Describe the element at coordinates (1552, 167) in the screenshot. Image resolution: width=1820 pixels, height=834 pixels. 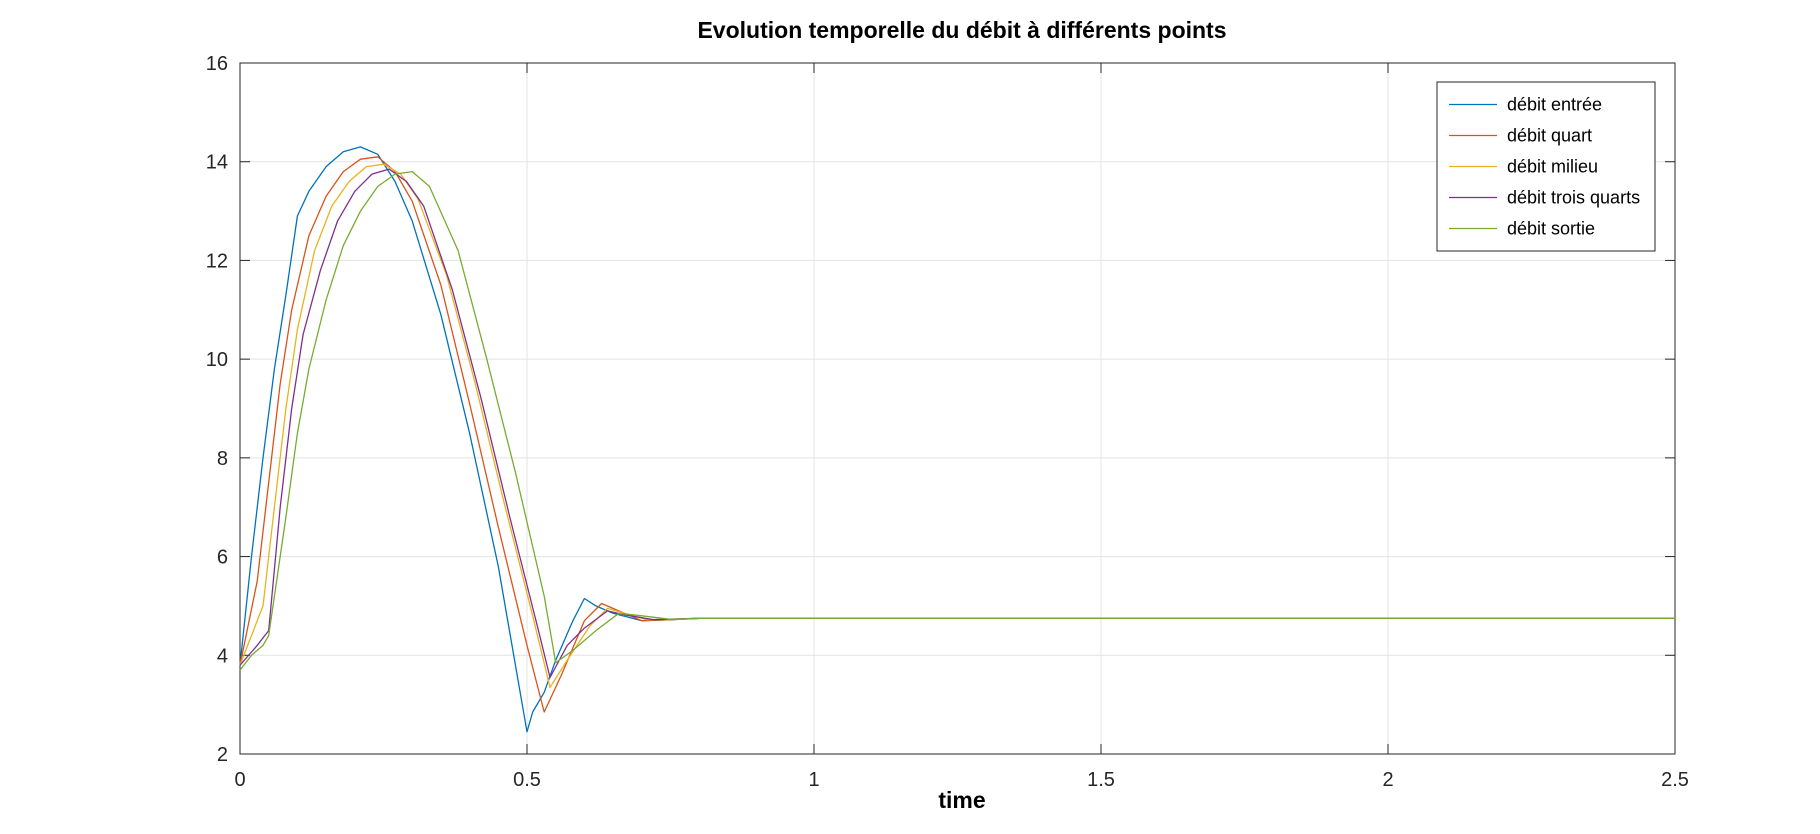
I see `legend-entry-label: débit milieu` at that location.